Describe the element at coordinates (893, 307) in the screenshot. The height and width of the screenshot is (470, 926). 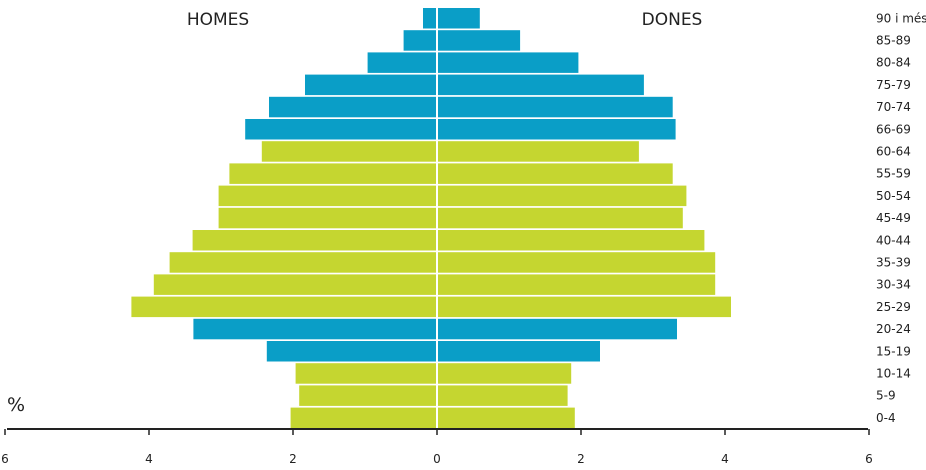
I see `age-label: 25-29` at that location.